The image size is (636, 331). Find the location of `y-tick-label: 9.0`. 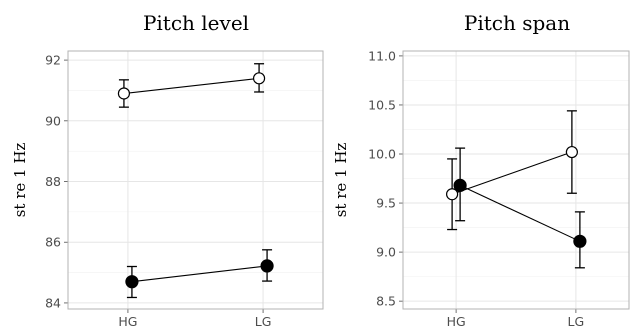

y-tick-label: 9.0 is located at coordinates (386, 252).